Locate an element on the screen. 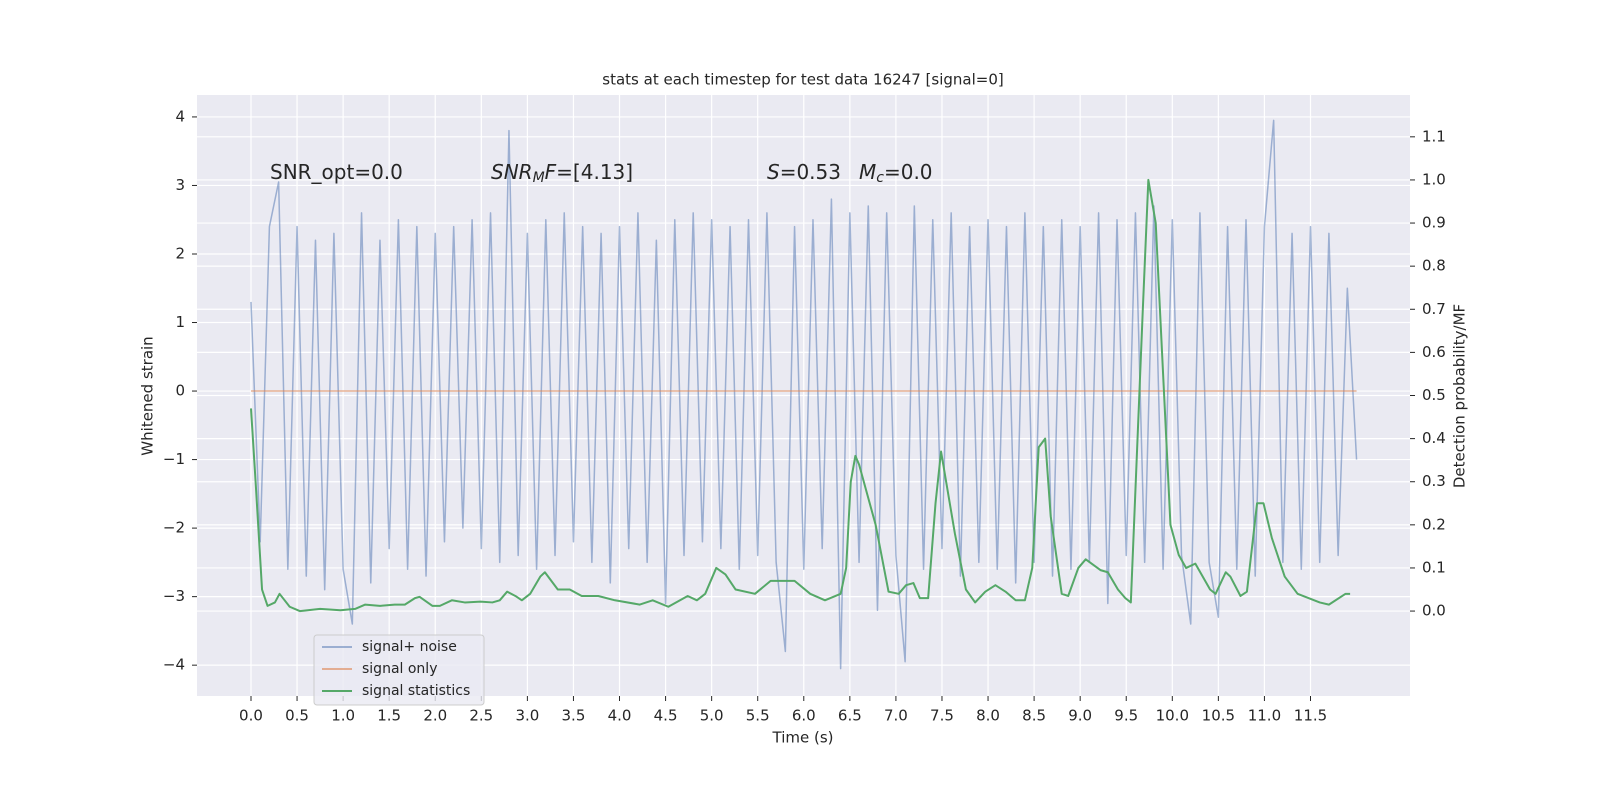 This screenshot has width=1600, height=800. annotation-run: SNR is located at coordinates (512, 172).